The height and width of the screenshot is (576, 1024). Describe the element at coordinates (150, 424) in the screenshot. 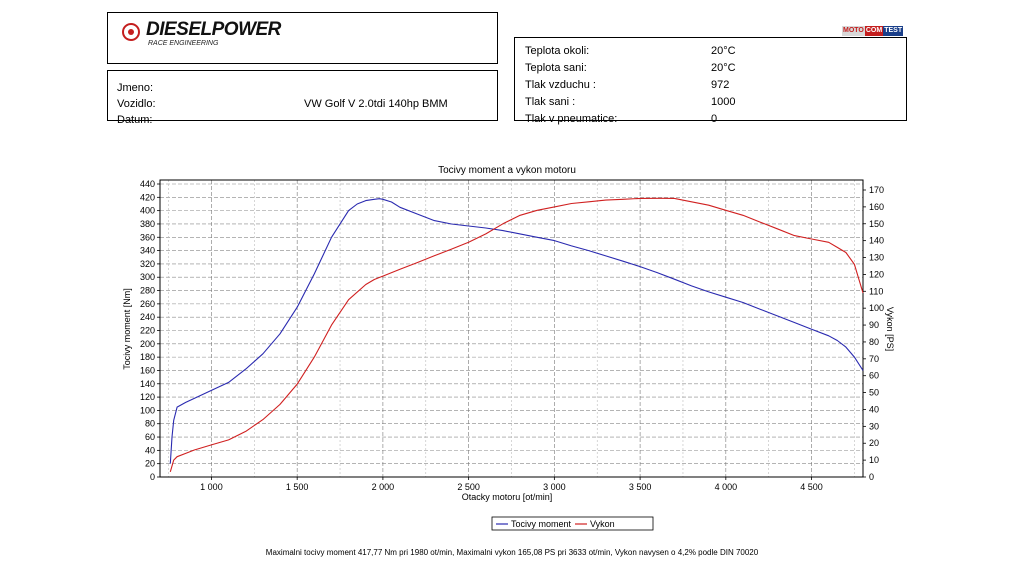

I see `y-tick-label: 80` at that location.